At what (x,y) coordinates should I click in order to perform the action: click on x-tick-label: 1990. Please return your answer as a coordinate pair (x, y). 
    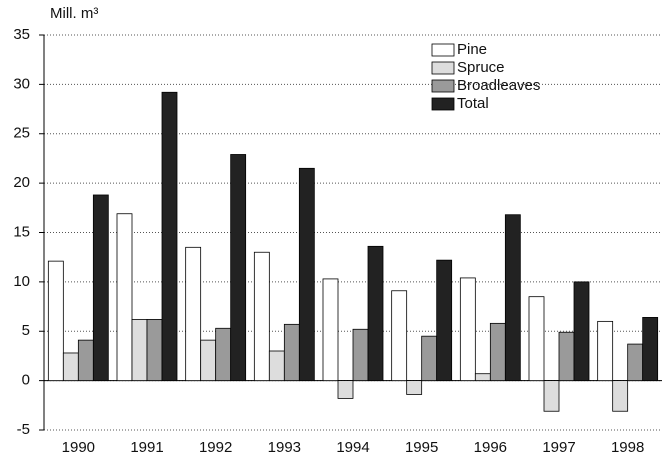
    Looking at the image, I should click on (78, 447).